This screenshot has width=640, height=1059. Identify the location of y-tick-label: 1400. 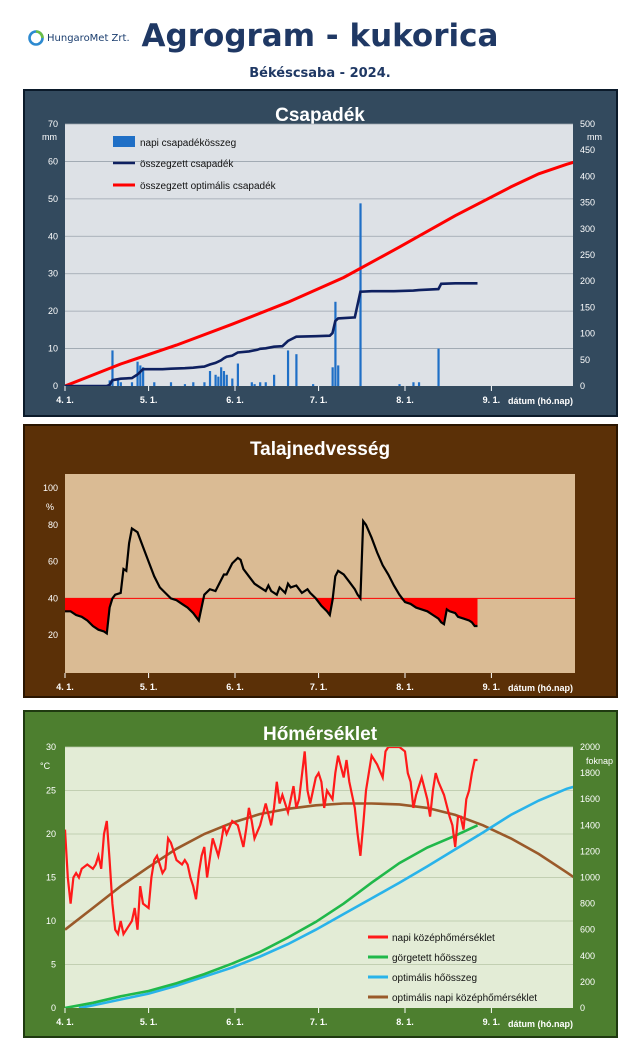
(590, 825).